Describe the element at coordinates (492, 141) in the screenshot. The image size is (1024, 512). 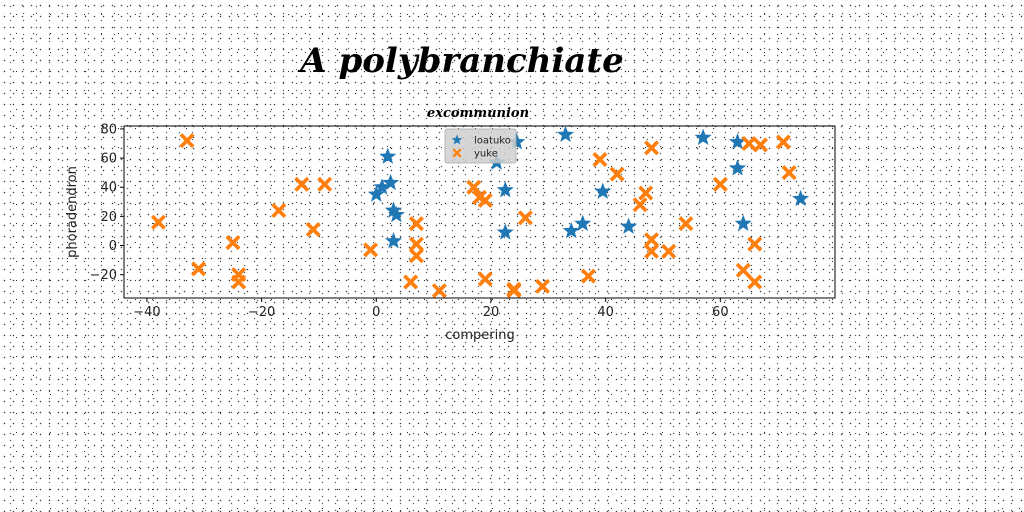
I see `legend-label-loatuko: loatuko` at that location.